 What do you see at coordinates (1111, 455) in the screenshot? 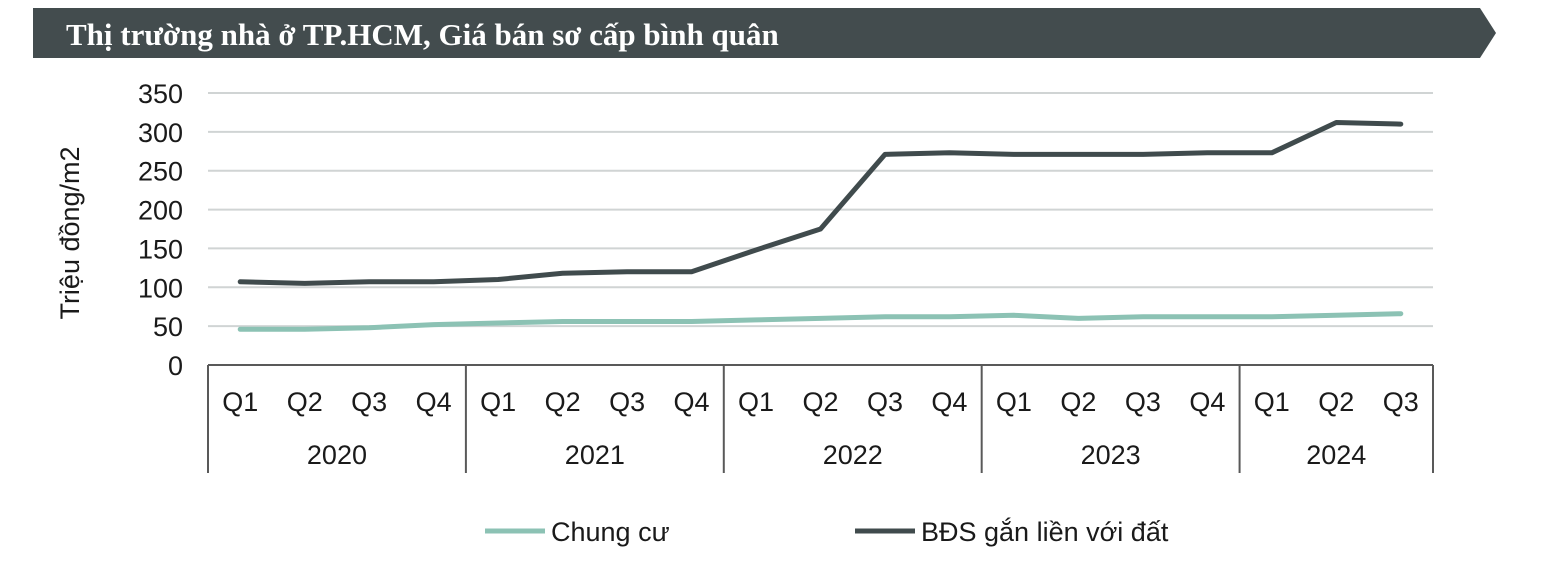
I see `year-label-2023: 2023` at bounding box center [1111, 455].